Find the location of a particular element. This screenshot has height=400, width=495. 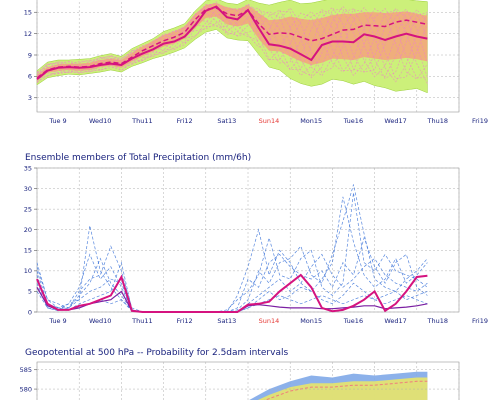

geo-prob-mid is located at coordinates (342, 388).